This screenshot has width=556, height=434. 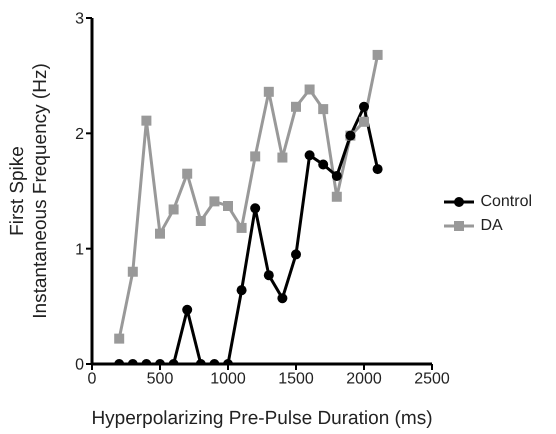 What do you see at coordinates (506, 201) in the screenshot?
I see `legend-label: Control` at bounding box center [506, 201].